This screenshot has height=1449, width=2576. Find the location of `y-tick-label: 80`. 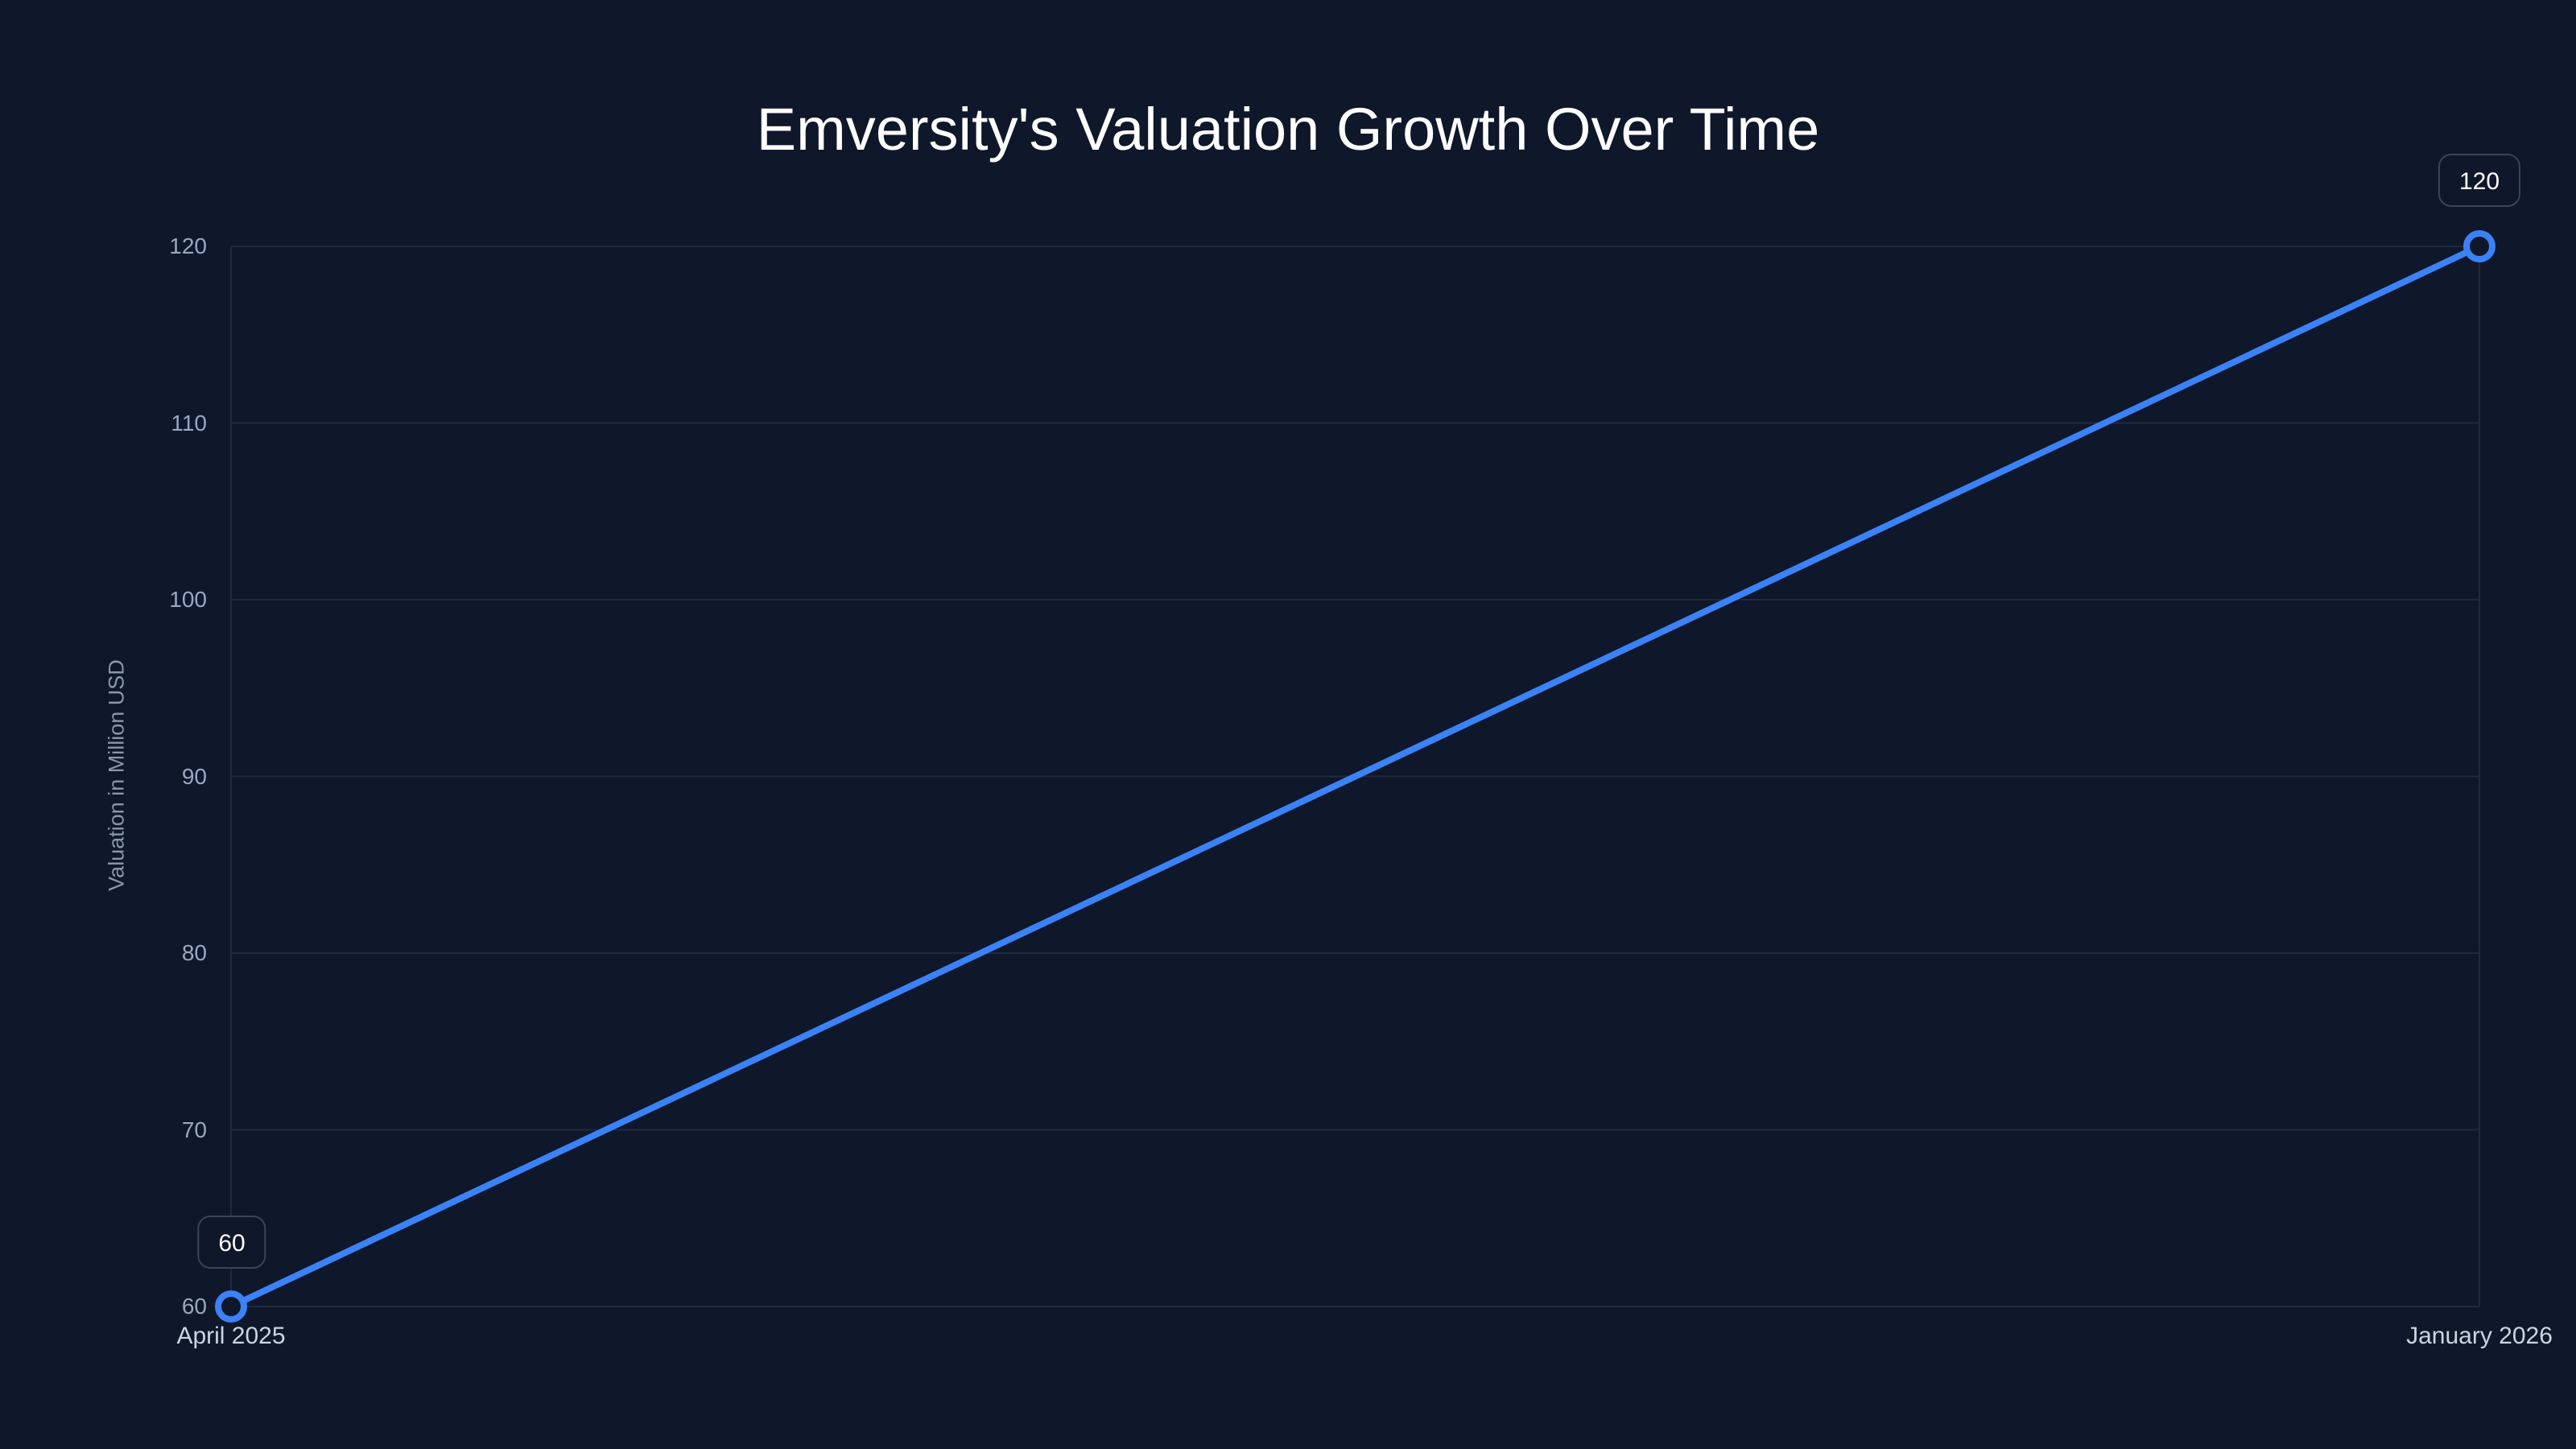

y-tick-label: 80 is located at coordinates (194, 952).